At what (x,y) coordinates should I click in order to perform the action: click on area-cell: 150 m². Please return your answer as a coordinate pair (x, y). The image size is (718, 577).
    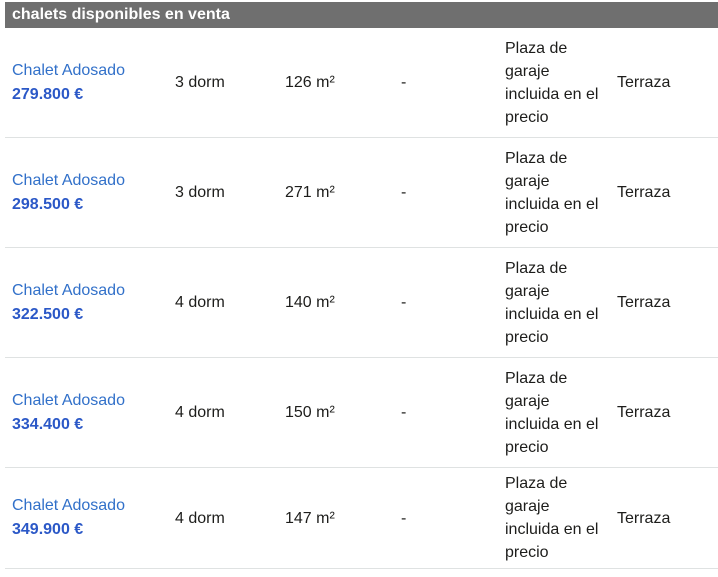
    Looking at the image, I should click on (310, 412).